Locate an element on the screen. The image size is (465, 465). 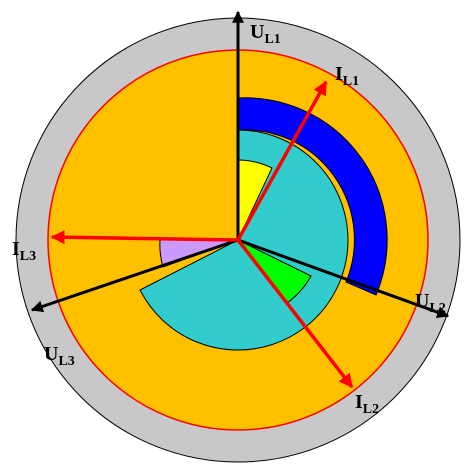
blue-band-sector is located at coordinates (312, 196).